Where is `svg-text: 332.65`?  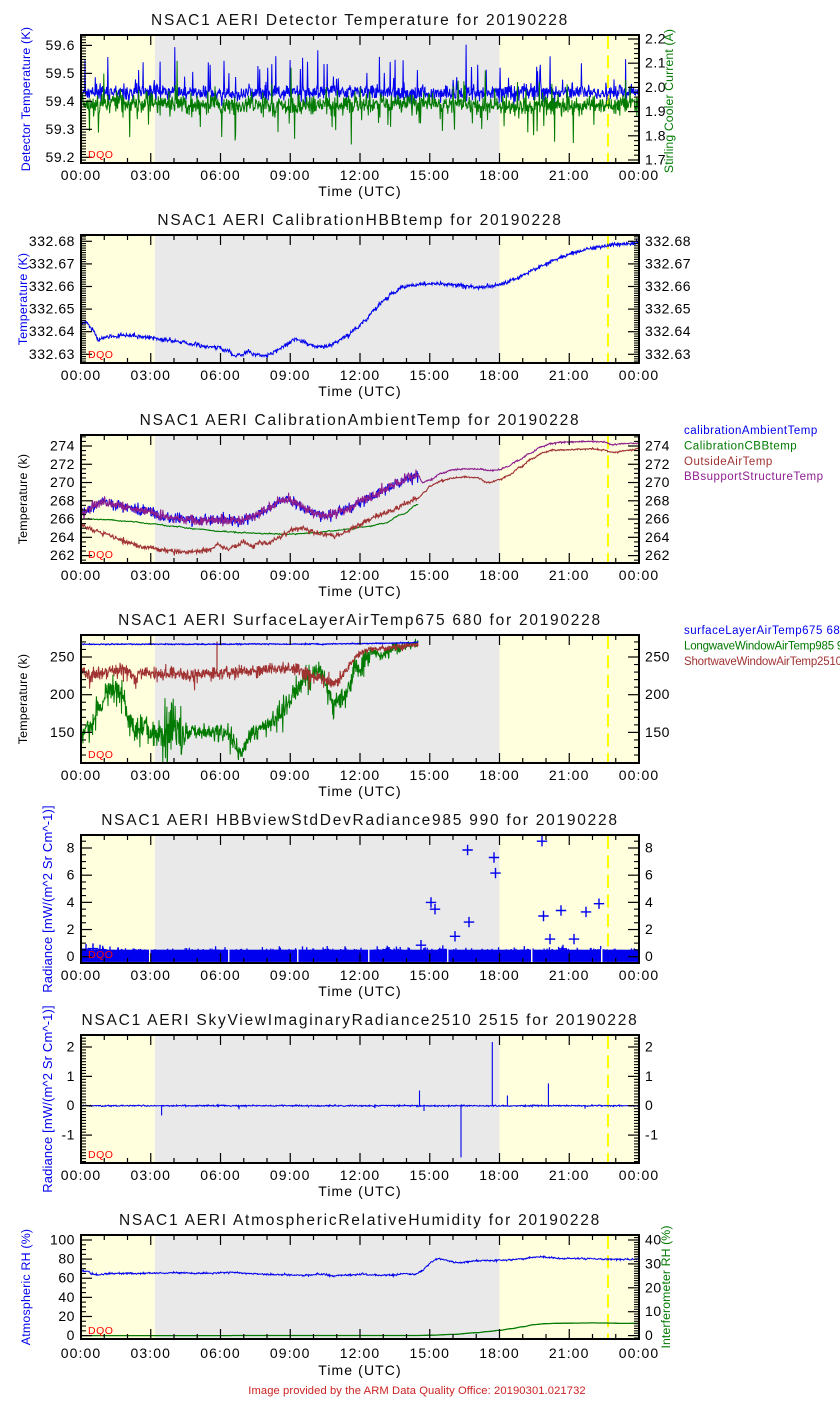 svg-text: 332.65 is located at coordinates (668, 309).